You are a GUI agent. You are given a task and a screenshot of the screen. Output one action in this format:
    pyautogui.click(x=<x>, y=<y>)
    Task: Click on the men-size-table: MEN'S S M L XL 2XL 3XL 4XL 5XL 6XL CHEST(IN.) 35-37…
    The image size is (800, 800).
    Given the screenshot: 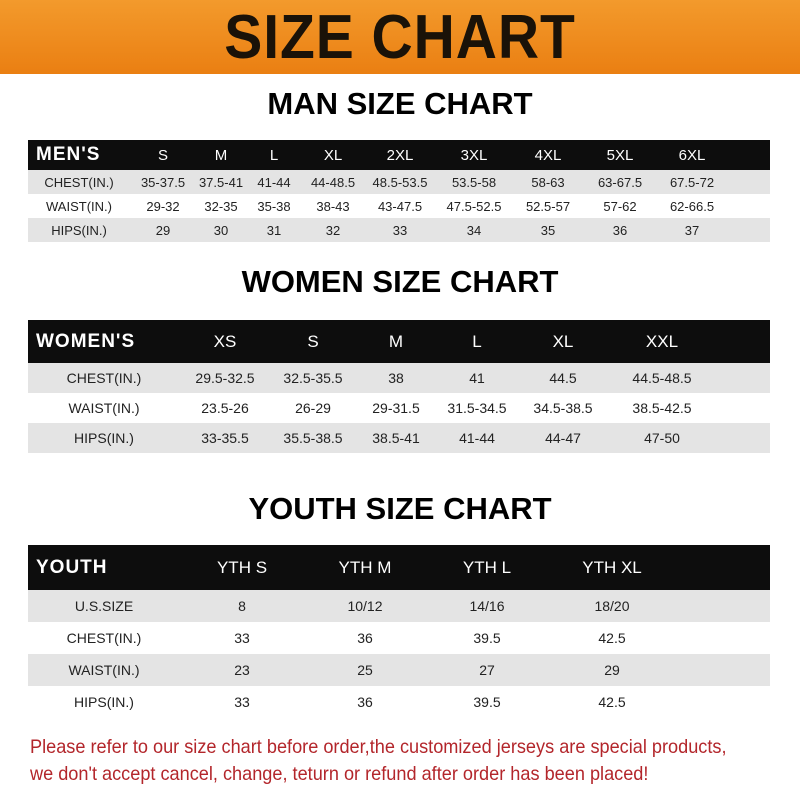 What is the action you would take?
    pyautogui.click(x=399, y=191)
    